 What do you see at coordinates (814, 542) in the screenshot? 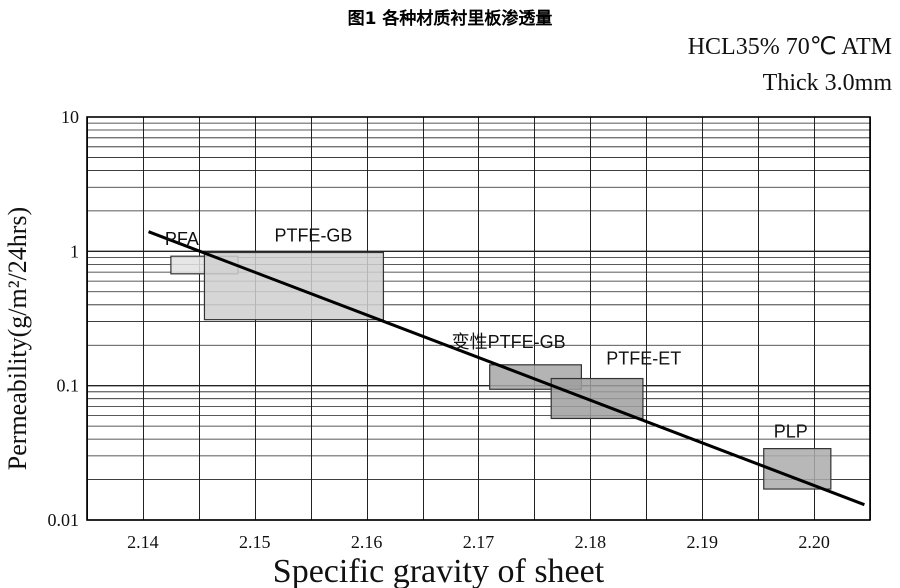
I see `x-tick-label: 2.20` at bounding box center [814, 542].